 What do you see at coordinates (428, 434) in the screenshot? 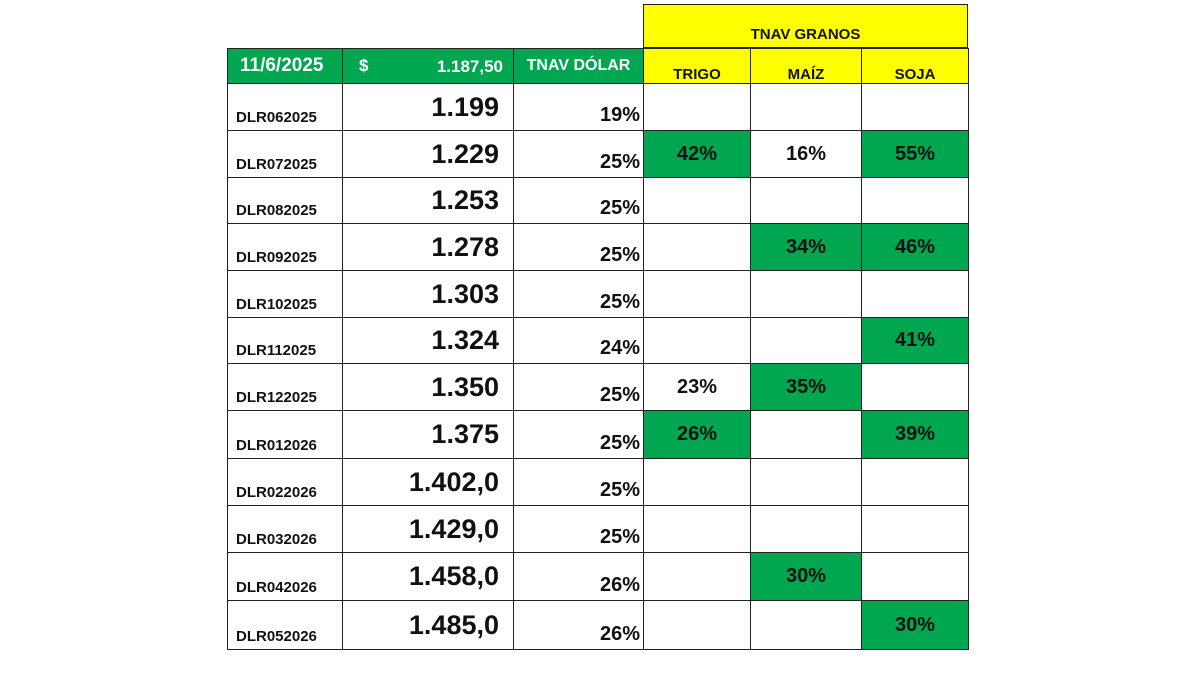
I see `price-cell: 1.375` at bounding box center [428, 434].